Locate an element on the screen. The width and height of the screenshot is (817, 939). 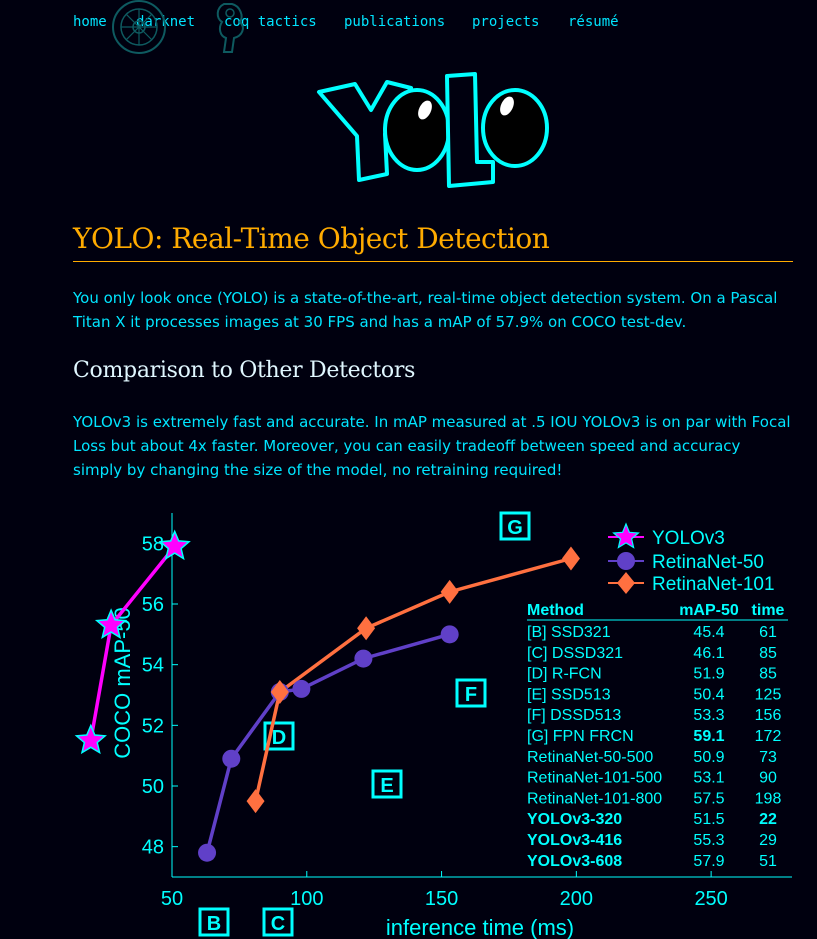
x-tick-label: 150 is located at coordinates (441, 899).